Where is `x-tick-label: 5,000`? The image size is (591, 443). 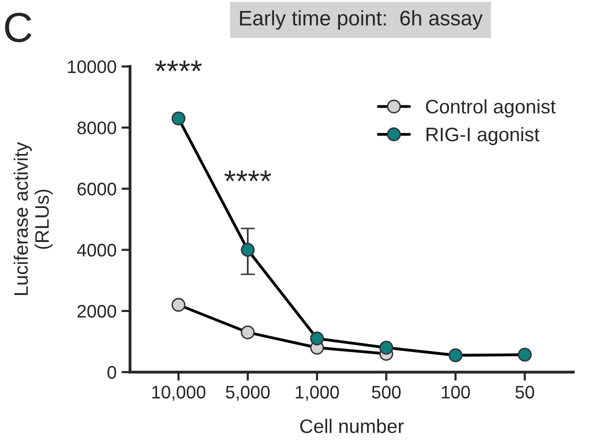 x-tick-label: 5,000 is located at coordinates (248, 393).